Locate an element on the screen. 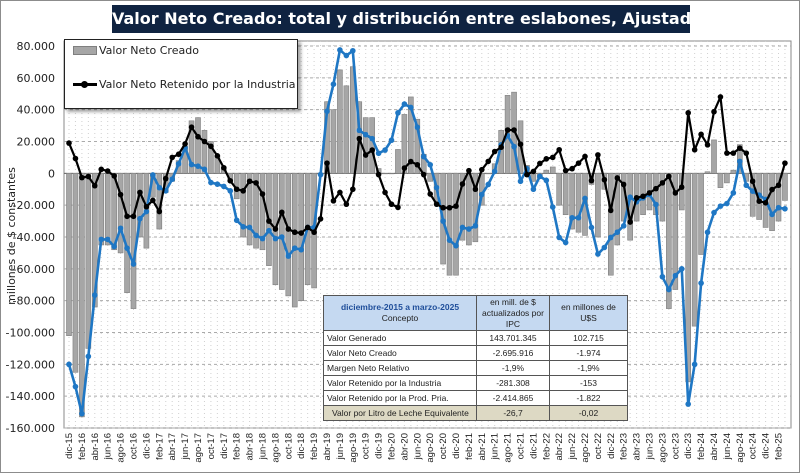 Image resolution: width=800 pixels, height=473 pixels. x-tick-label: feb-20 is located at coordinates (392, 446).